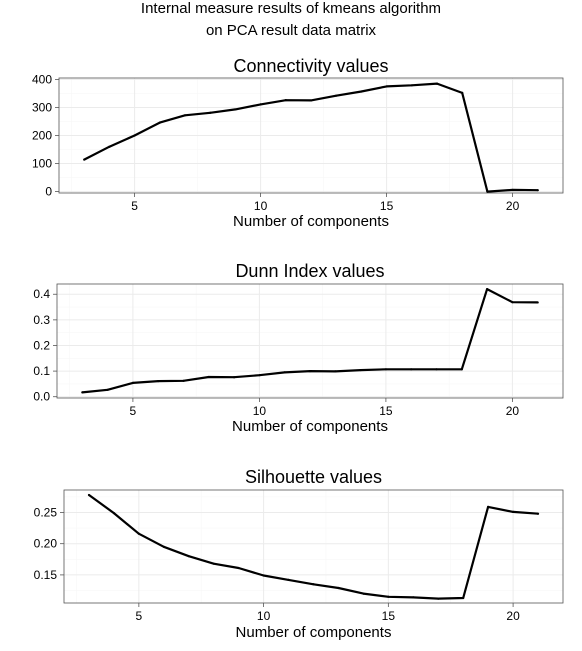 The width and height of the screenshot is (582, 651). What do you see at coordinates (387, 206) in the screenshot?
I see `connectivity-x-tick-label: 15` at bounding box center [387, 206].